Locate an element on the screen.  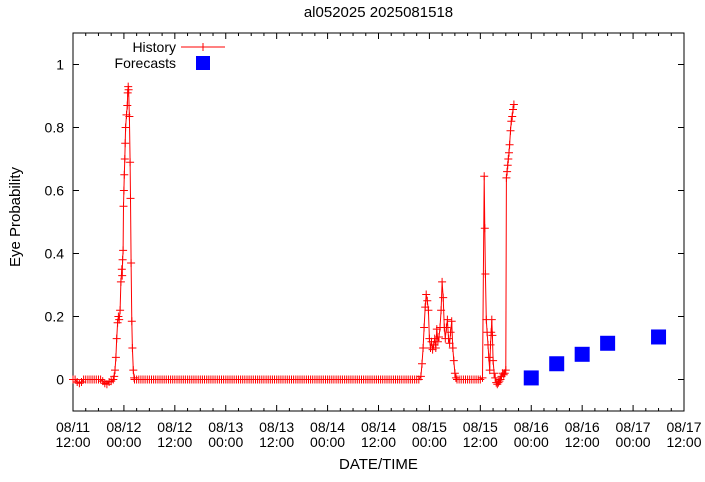
y-tick-label: 0.8 is located at coordinates (55, 128).